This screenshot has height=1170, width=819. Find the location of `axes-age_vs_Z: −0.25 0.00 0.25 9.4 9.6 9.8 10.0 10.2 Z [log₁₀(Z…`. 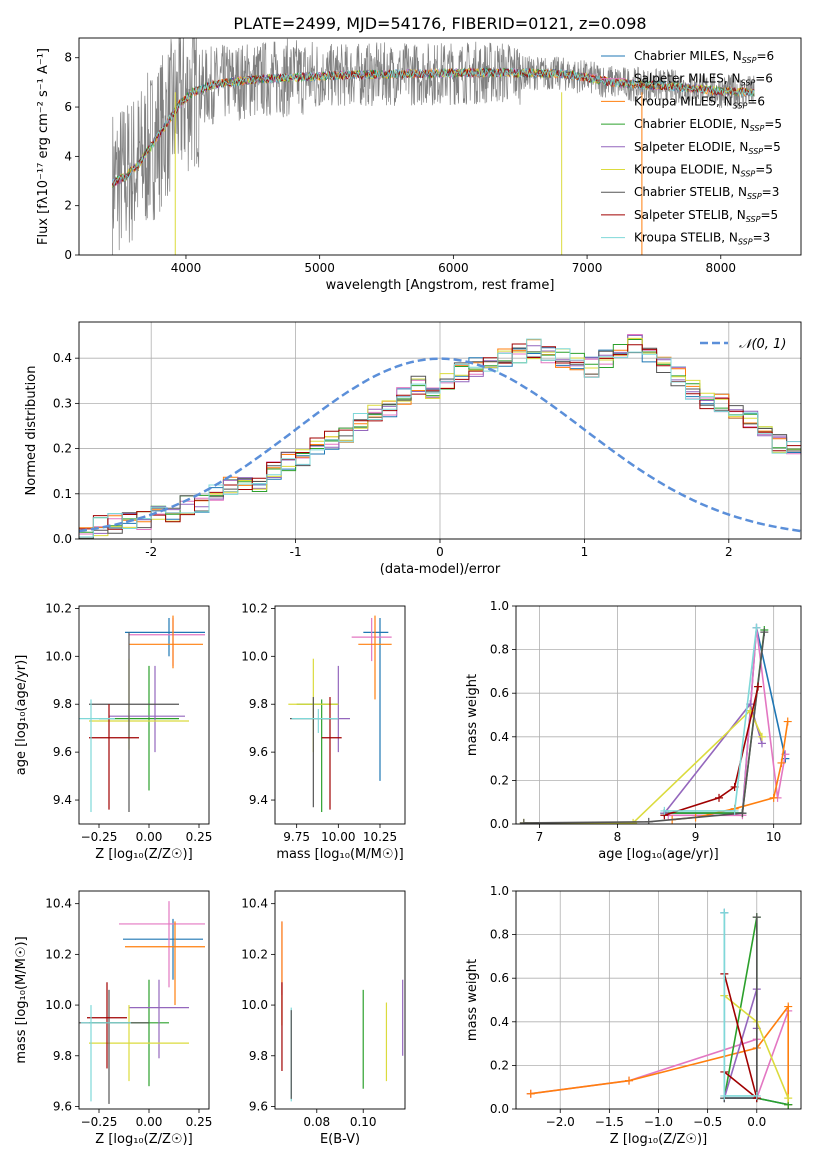

axes-age_vs_Z: −0.25 0.00 0.25 9.4 9.6 9.8 10.0 10.2 Z [log₁₀(Z… is located at coordinates (113, 731).